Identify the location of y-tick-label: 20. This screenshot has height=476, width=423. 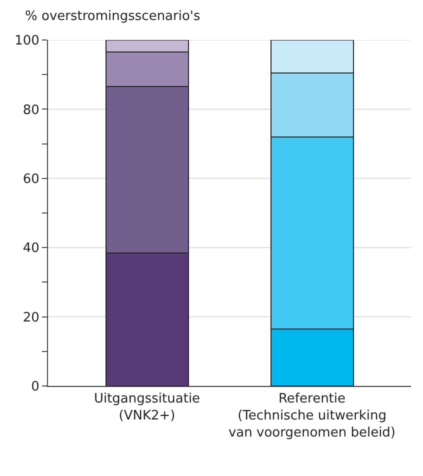
(31, 318).